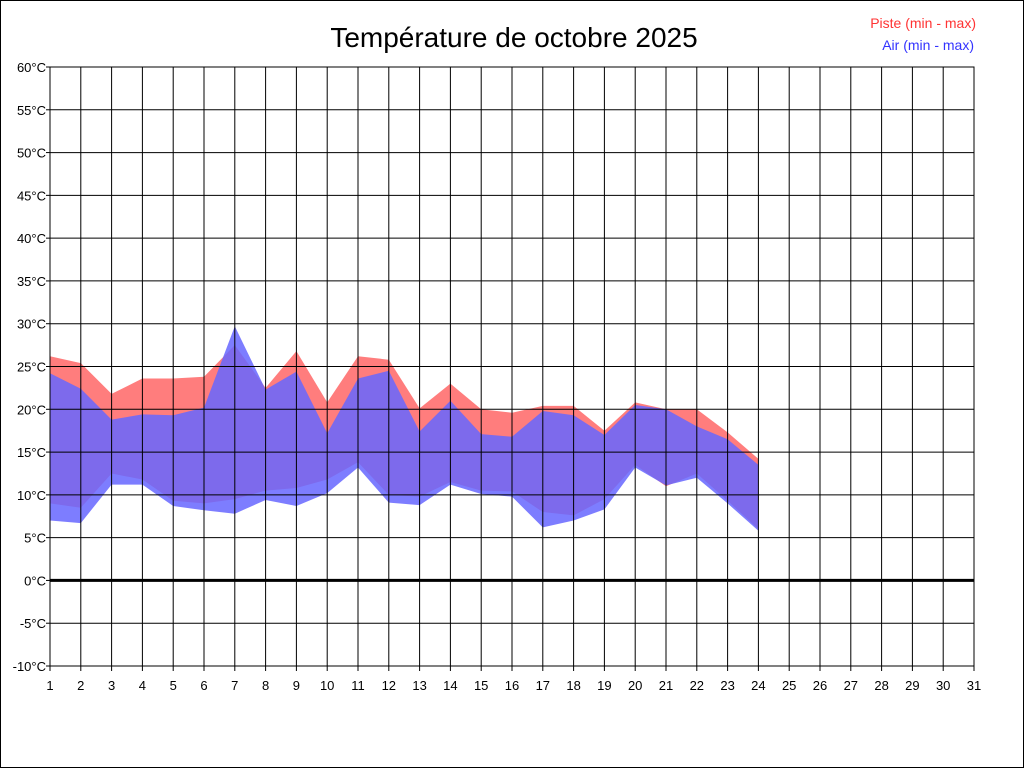  I want to click on y-tick-label: 35°C, so click(31, 281).